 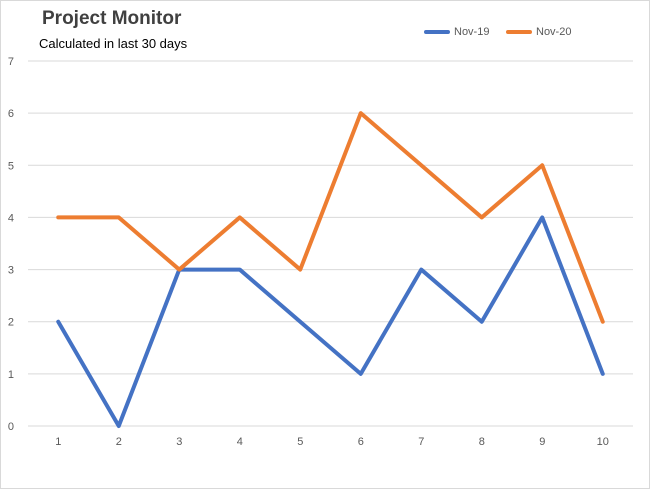 I want to click on x-tick-label: 9, so click(x=542, y=442).